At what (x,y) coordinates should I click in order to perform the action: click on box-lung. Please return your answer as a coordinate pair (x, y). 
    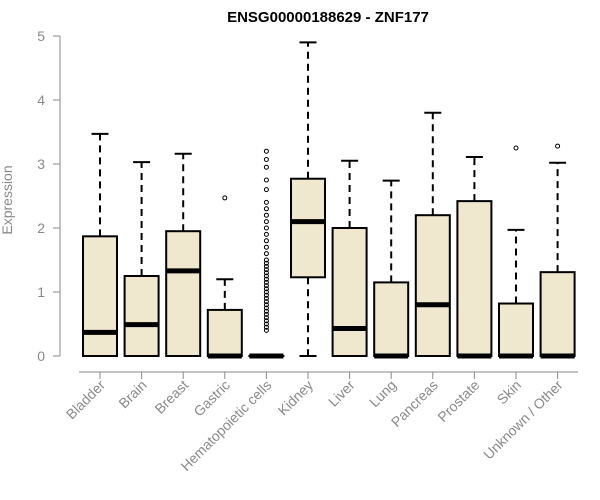
    Looking at the image, I should click on (391, 269).